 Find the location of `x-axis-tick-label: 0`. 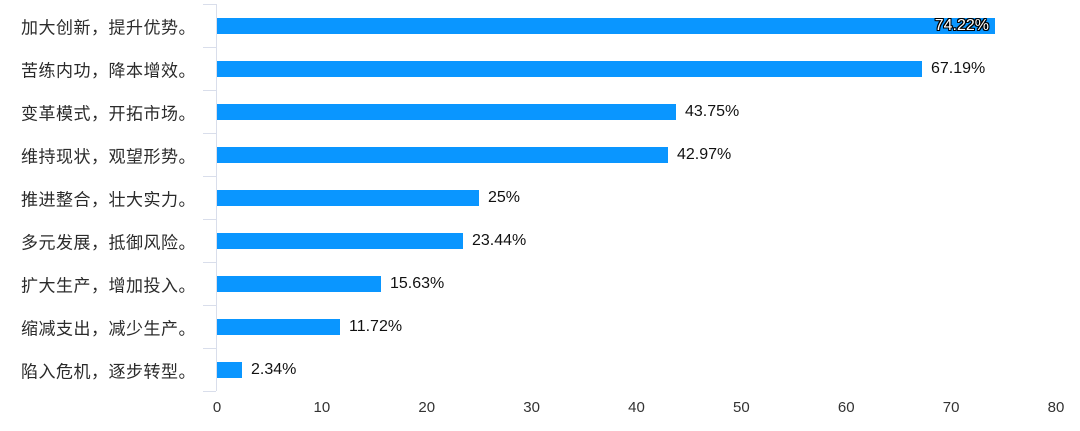

x-axis-tick-label: 0 is located at coordinates (217, 407).